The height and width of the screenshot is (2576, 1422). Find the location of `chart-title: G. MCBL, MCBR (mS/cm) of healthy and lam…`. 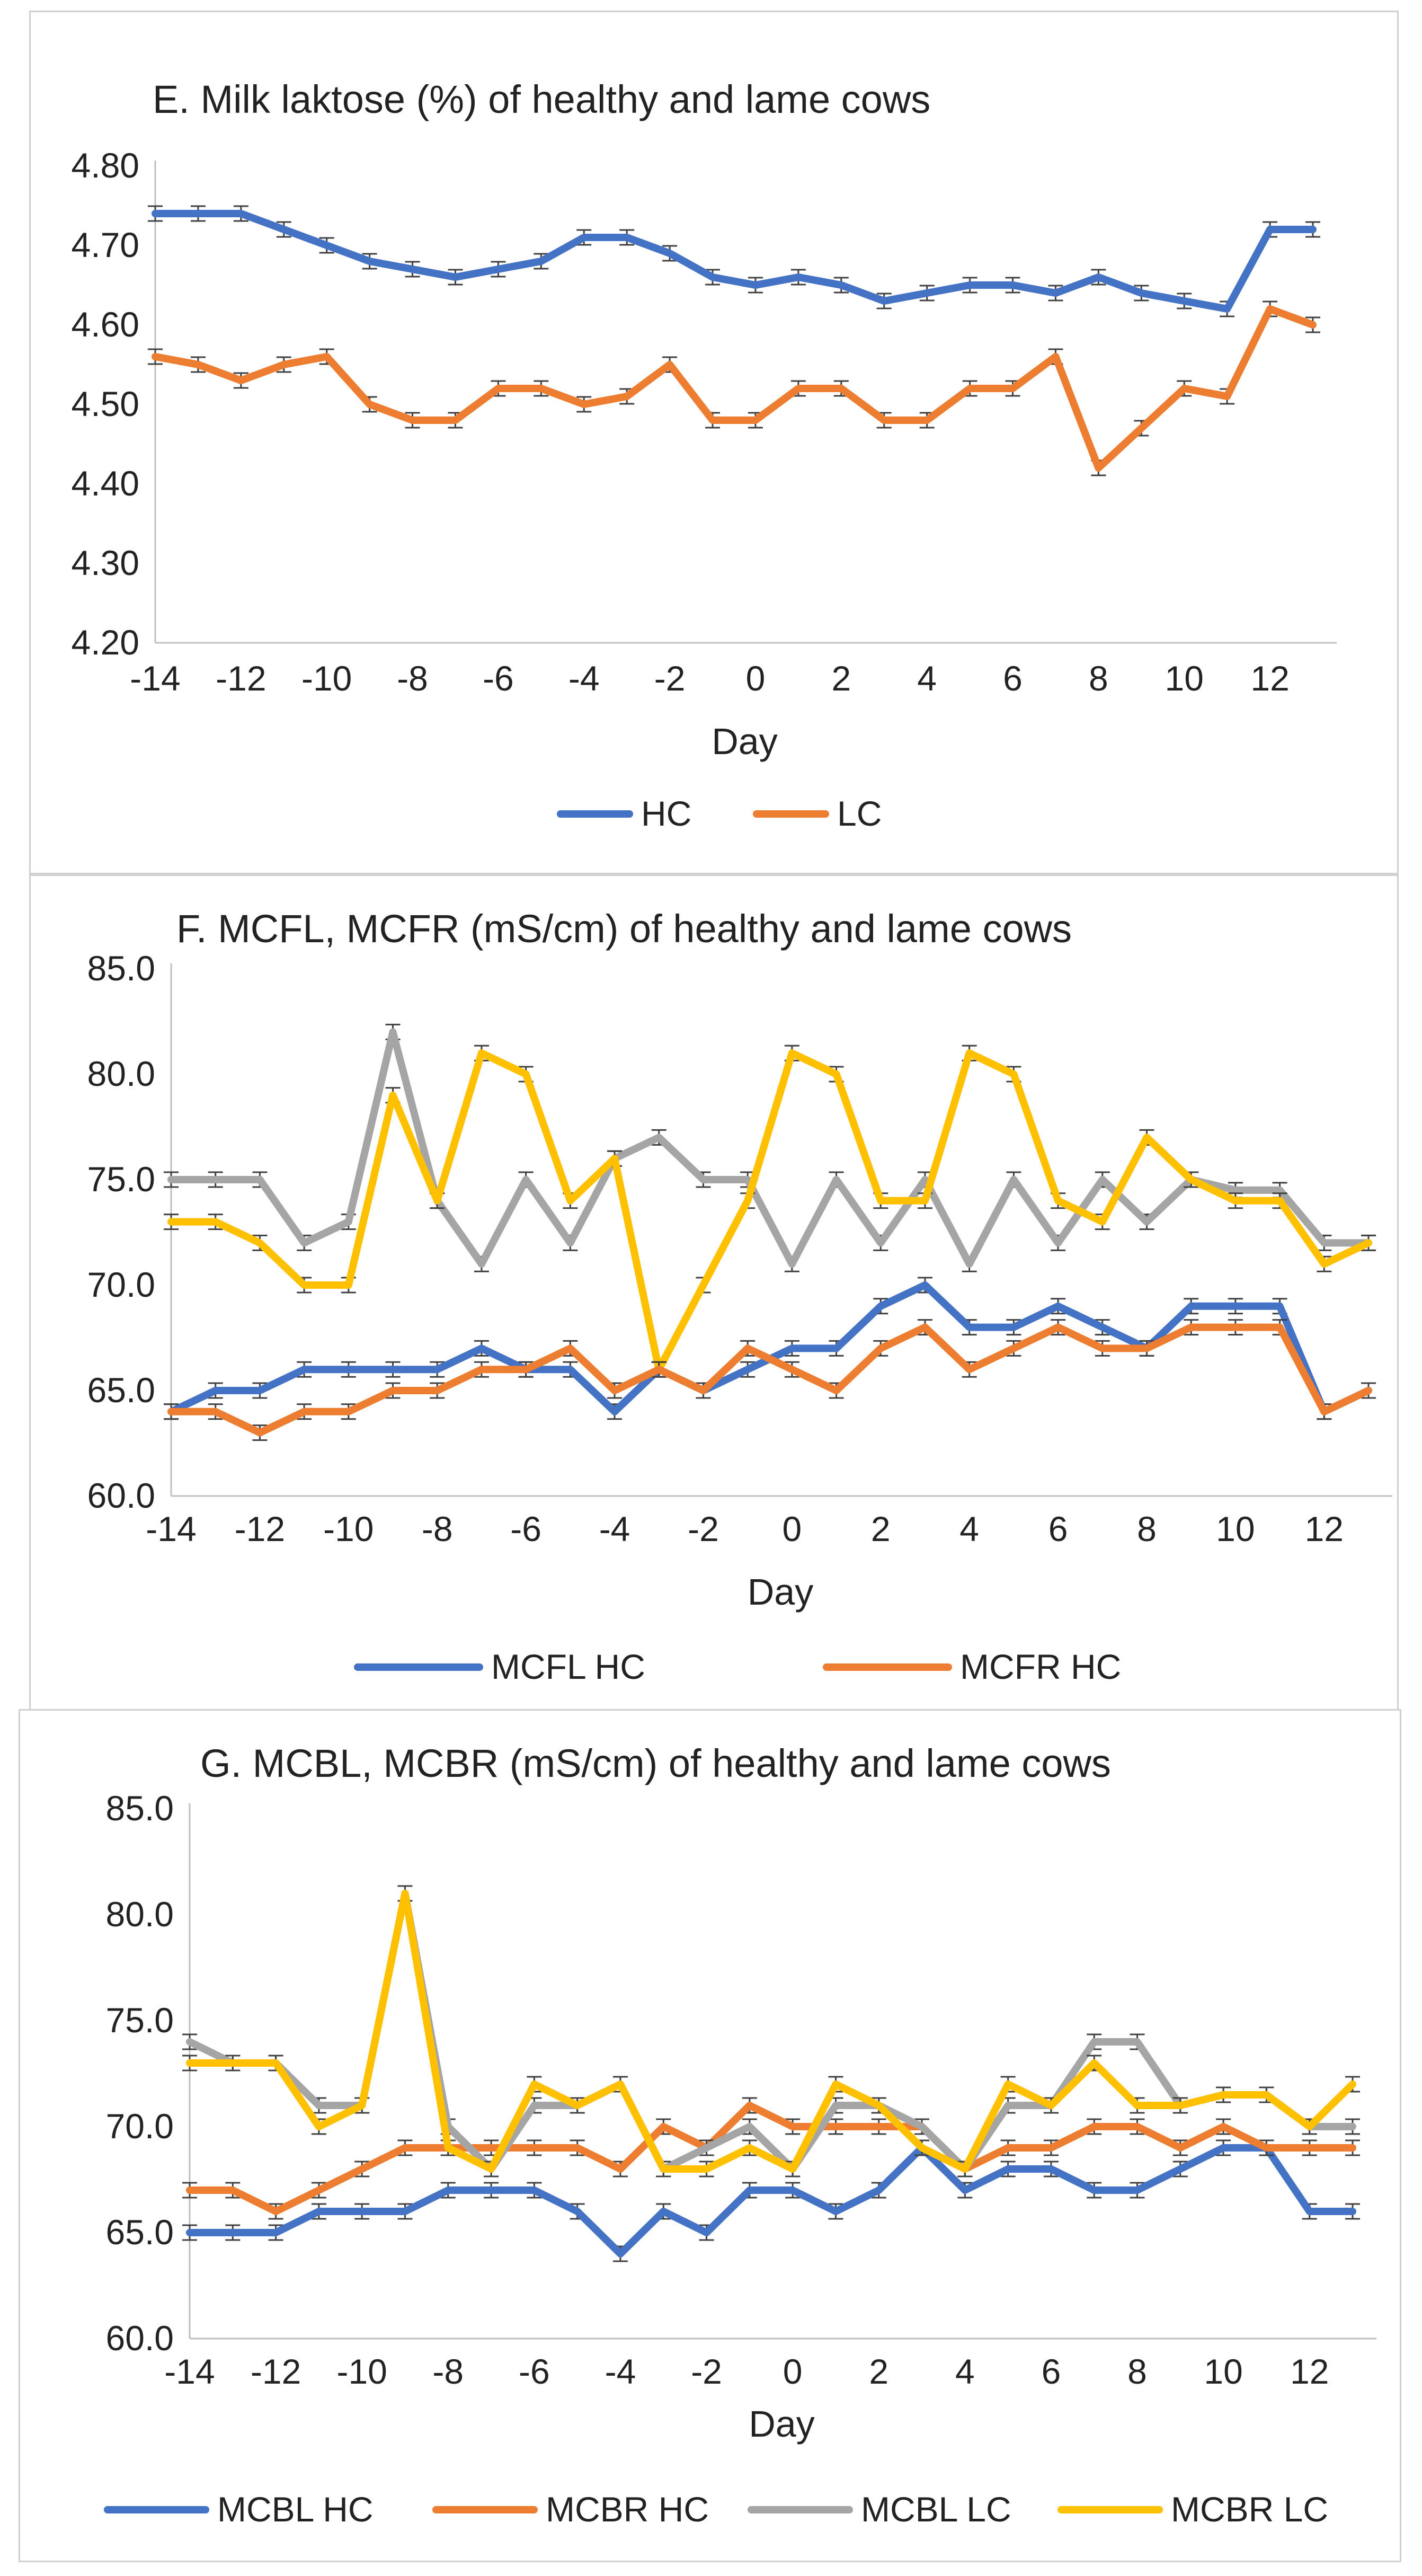

chart-title: G. MCBL, MCBR (mS/cm) of healthy and lam… is located at coordinates (655, 1763).